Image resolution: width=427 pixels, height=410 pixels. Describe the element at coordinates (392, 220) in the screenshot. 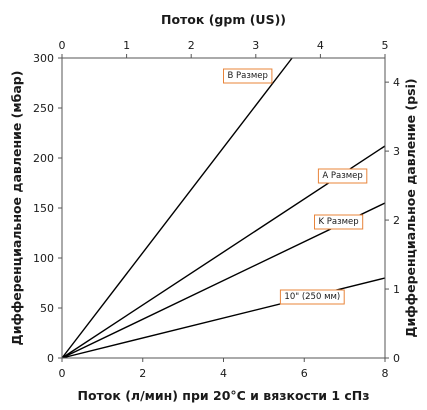

I see `right-axis-ticks: 0 1 2 3 4` at that location.